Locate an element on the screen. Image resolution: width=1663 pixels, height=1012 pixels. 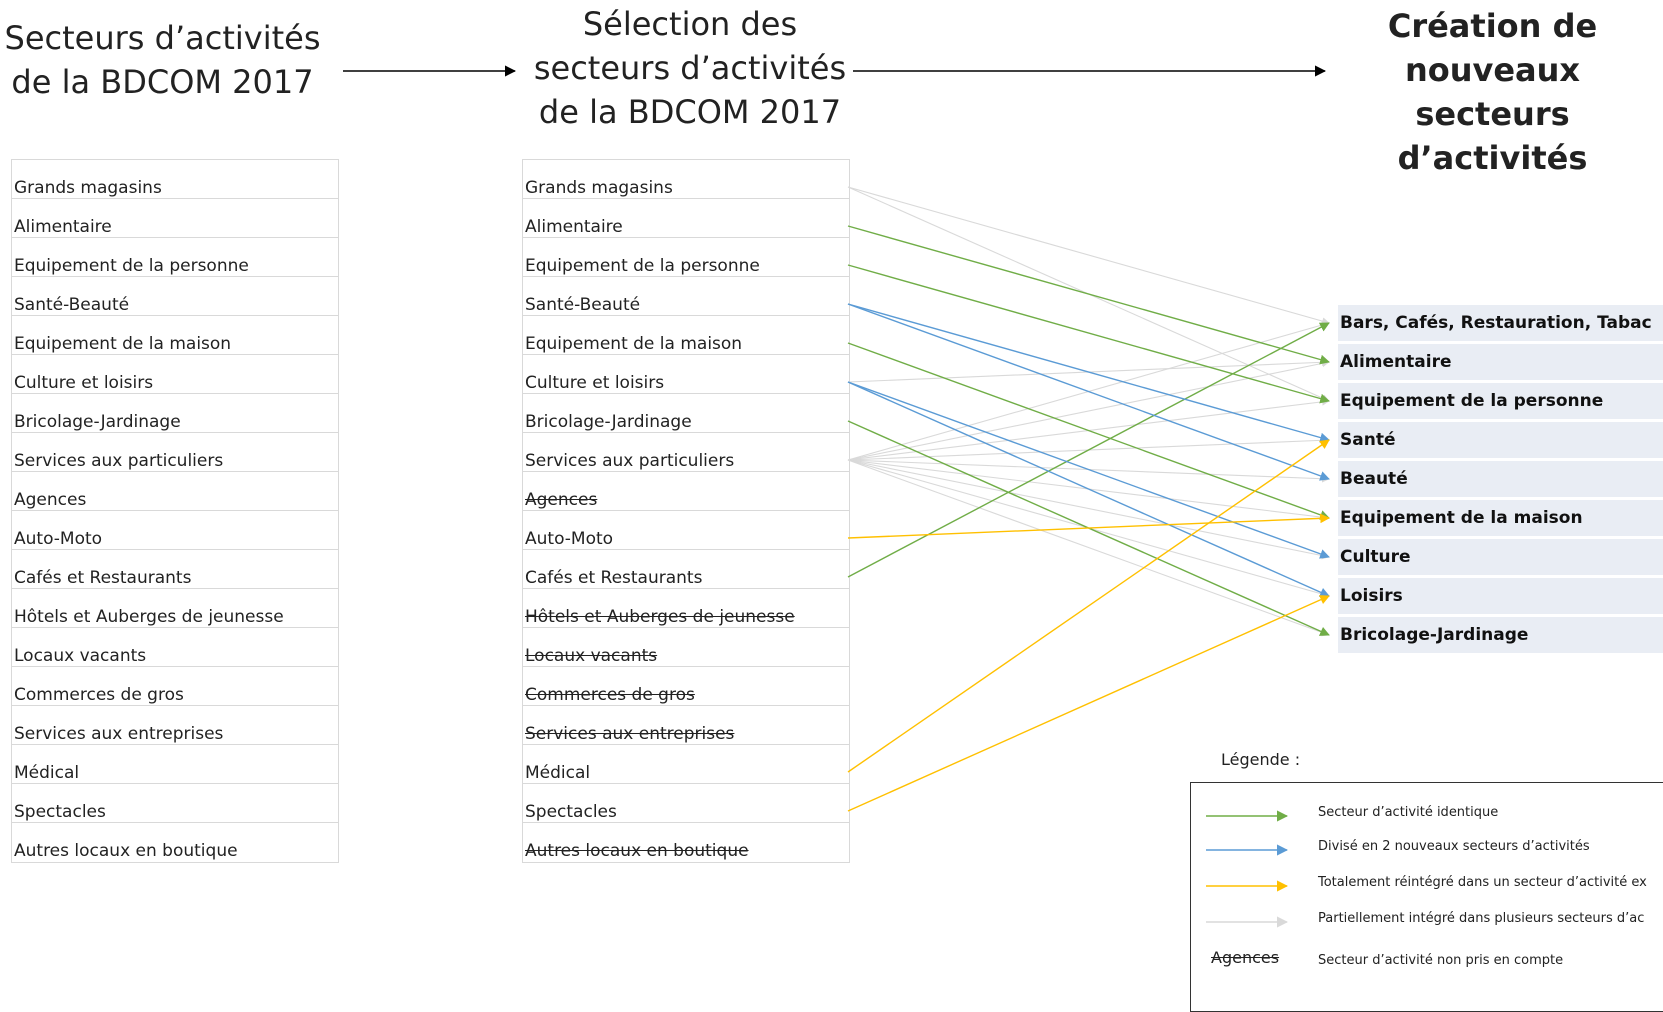
title-source-sectors: Secteurs d’activités de la BDCOM 2017 is located at coordinates (162, 60).